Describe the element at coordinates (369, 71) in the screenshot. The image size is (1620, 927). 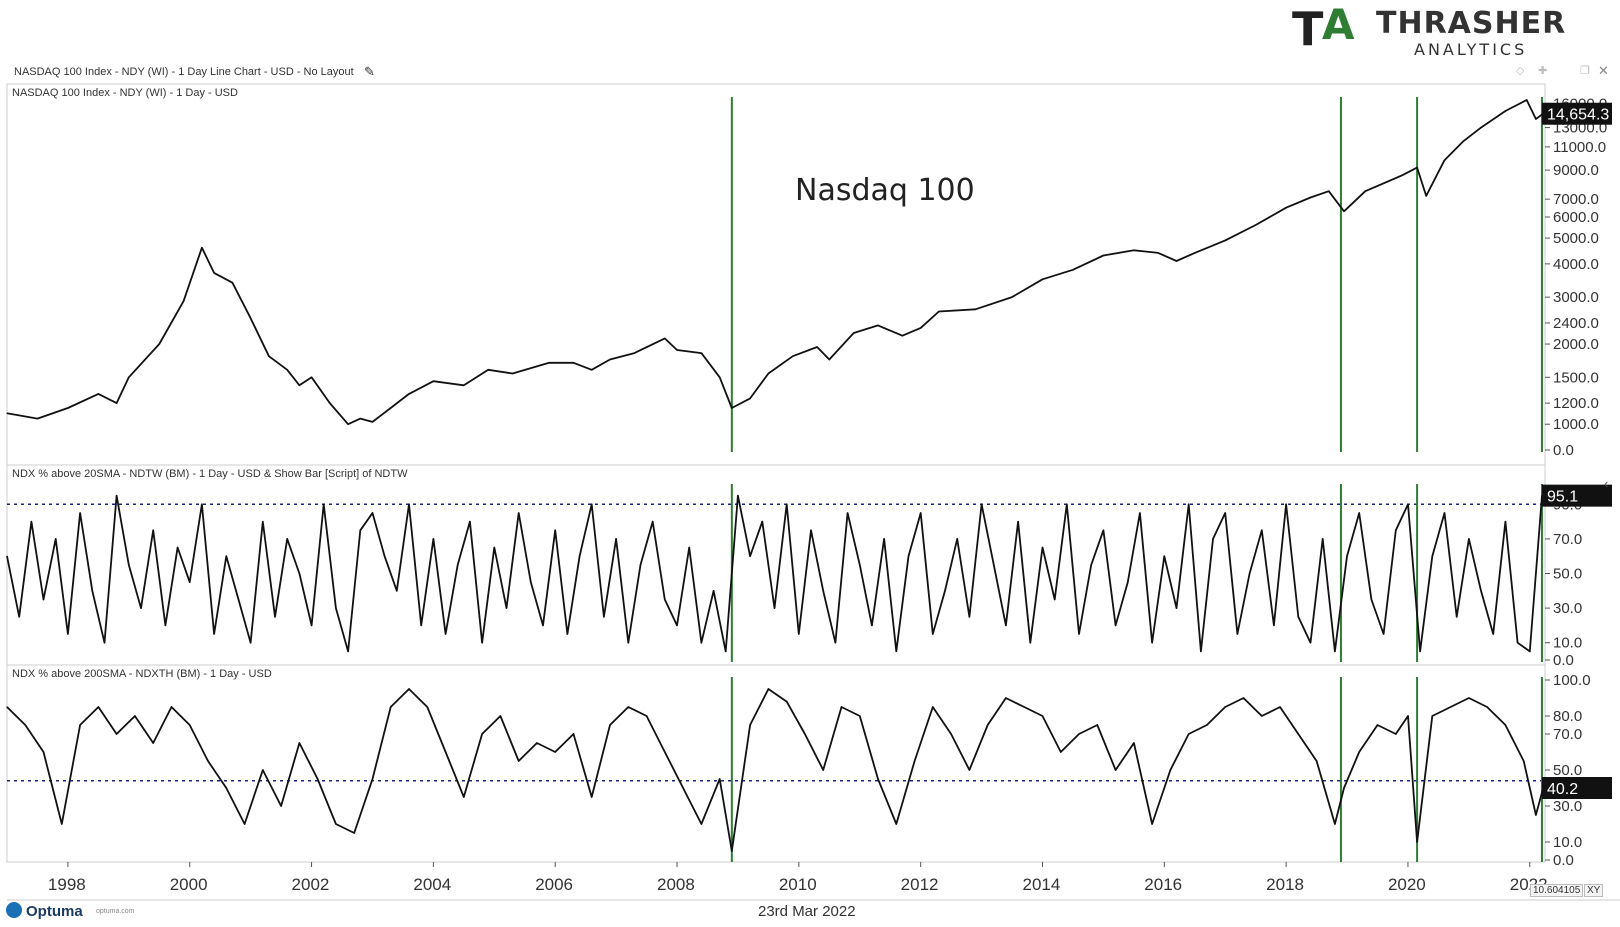
I see `edit-pencil-icon: ✎` at that location.